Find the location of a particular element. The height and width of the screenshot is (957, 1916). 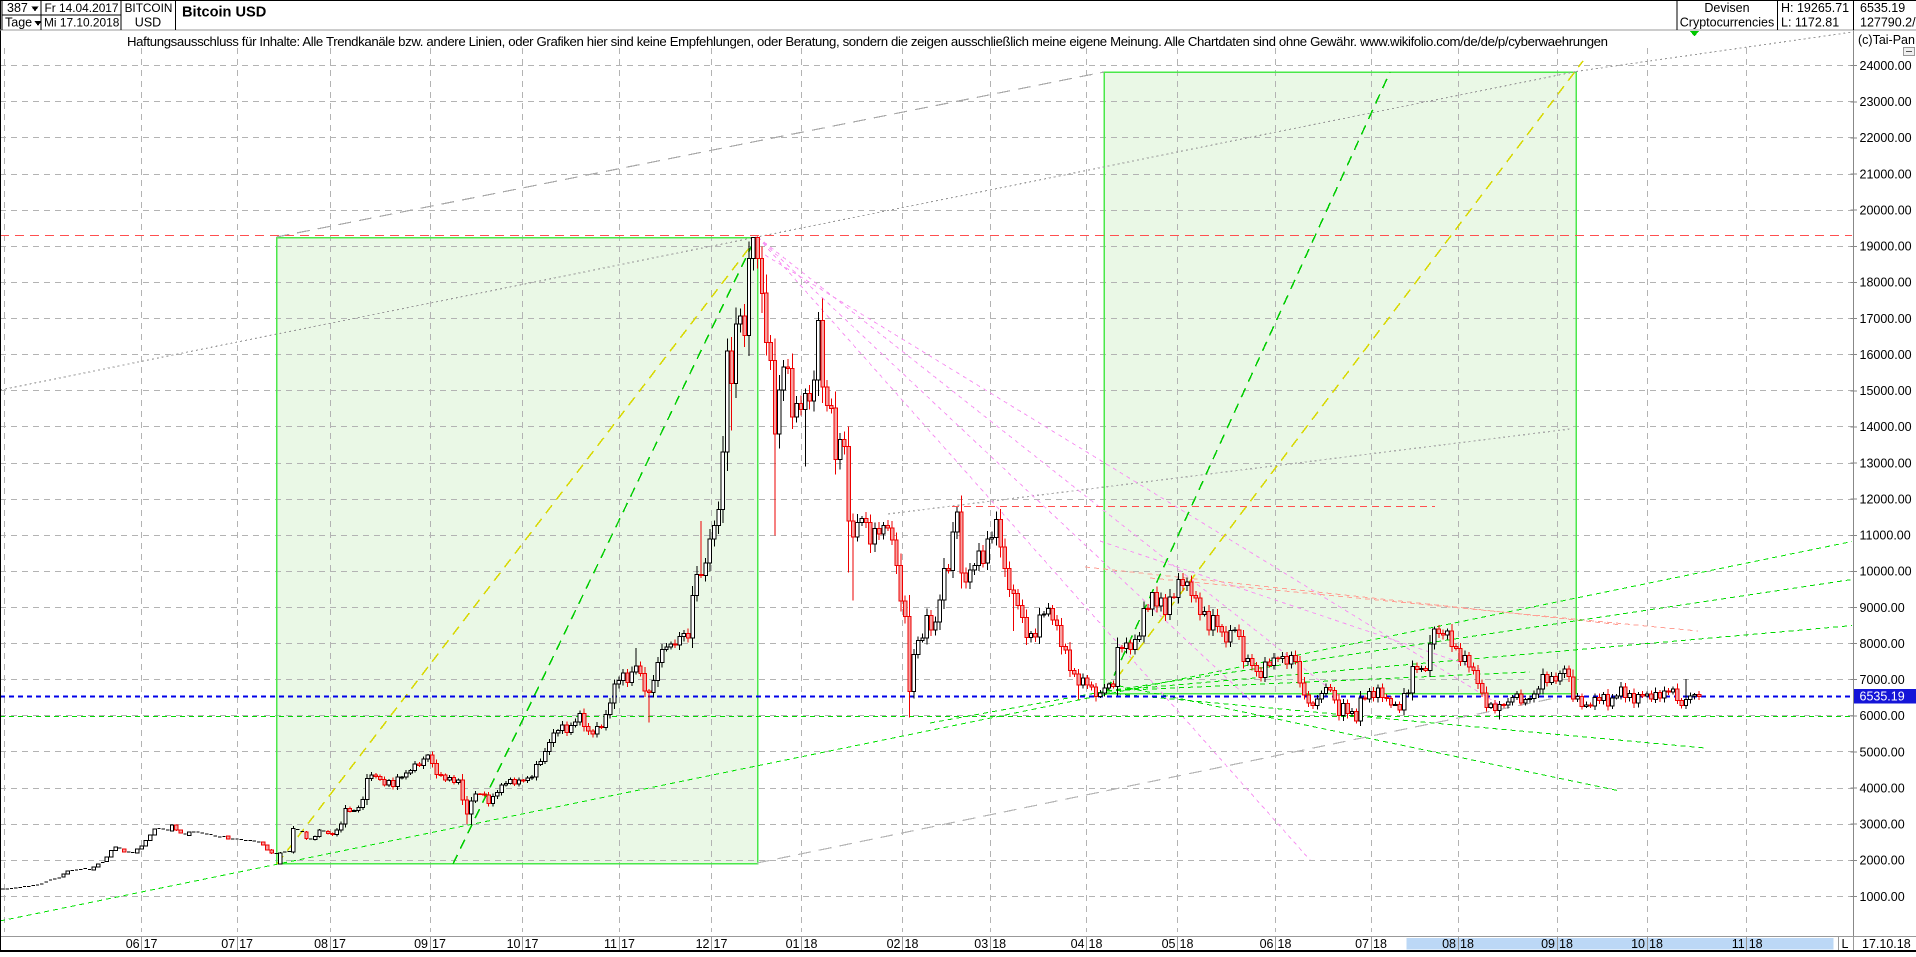

svg-text: USD is located at coordinates (148, 23).